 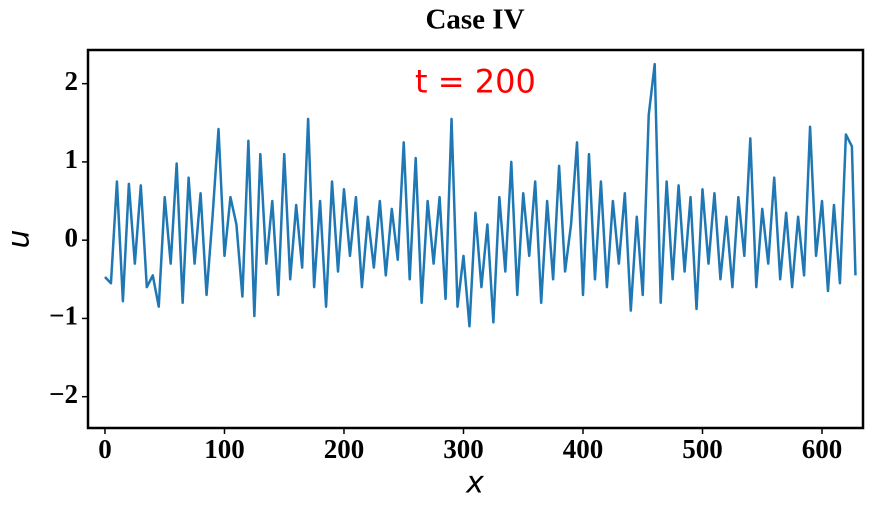 What do you see at coordinates (72, 237) in the screenshot?
I see `y-tick-label: 0` at bounding box center [72, 237].